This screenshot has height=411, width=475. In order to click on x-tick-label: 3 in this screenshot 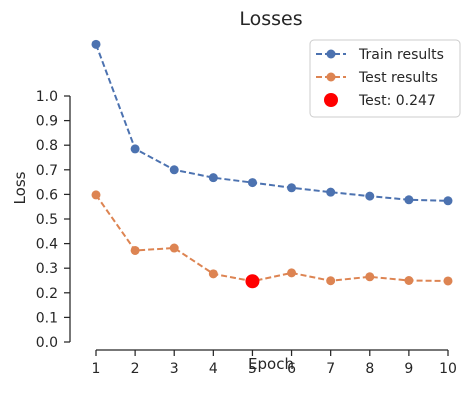, I will do `click(174, 369)`.